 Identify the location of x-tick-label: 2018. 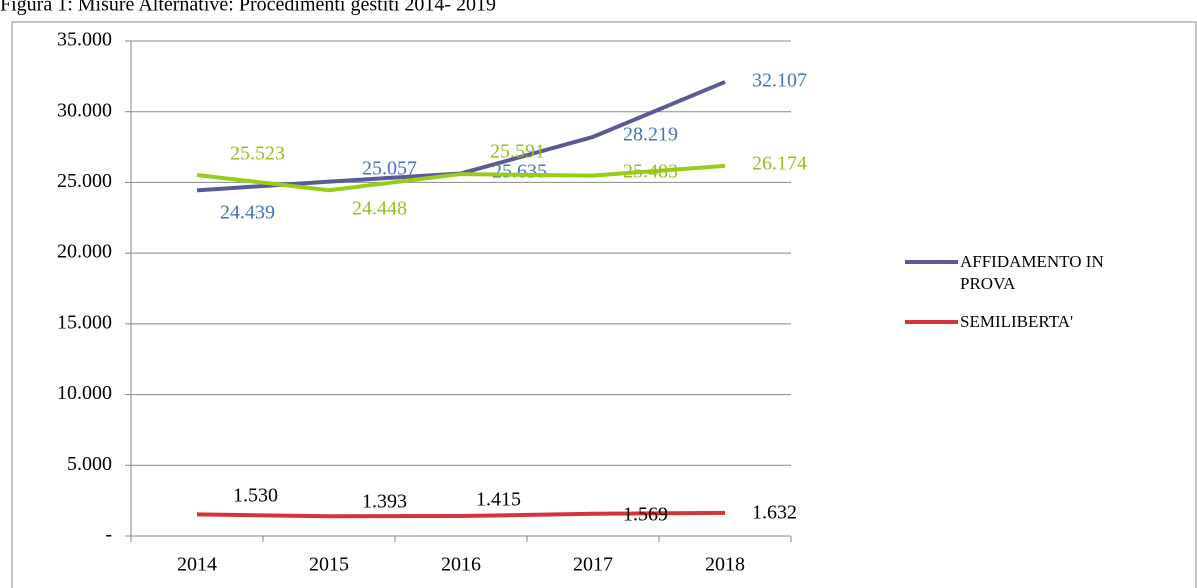
(725, 565).